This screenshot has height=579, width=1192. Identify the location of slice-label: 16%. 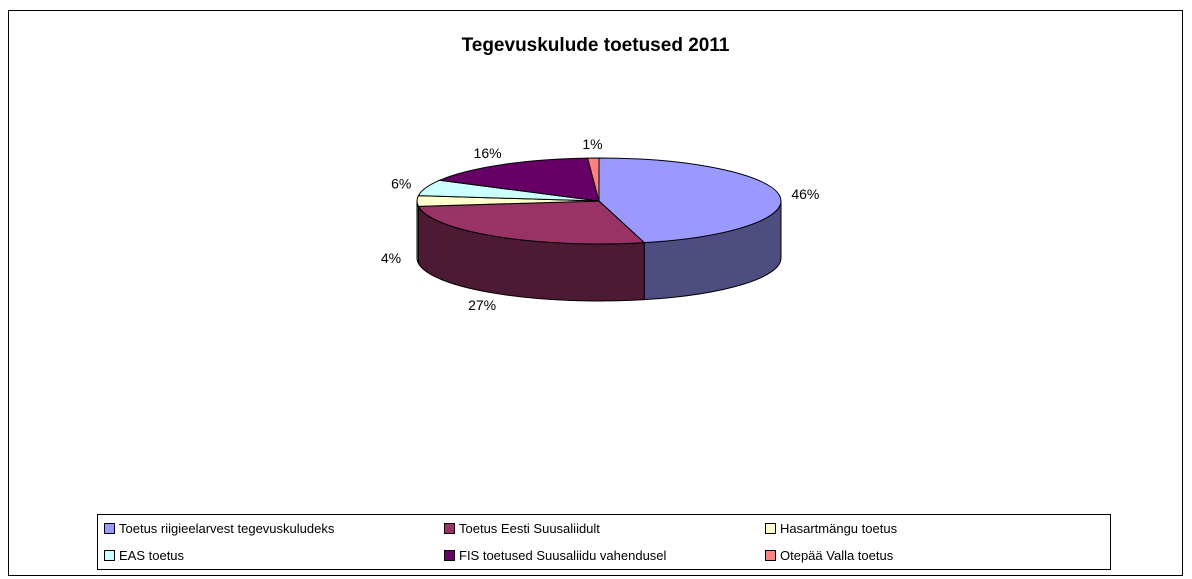
(488, 153).